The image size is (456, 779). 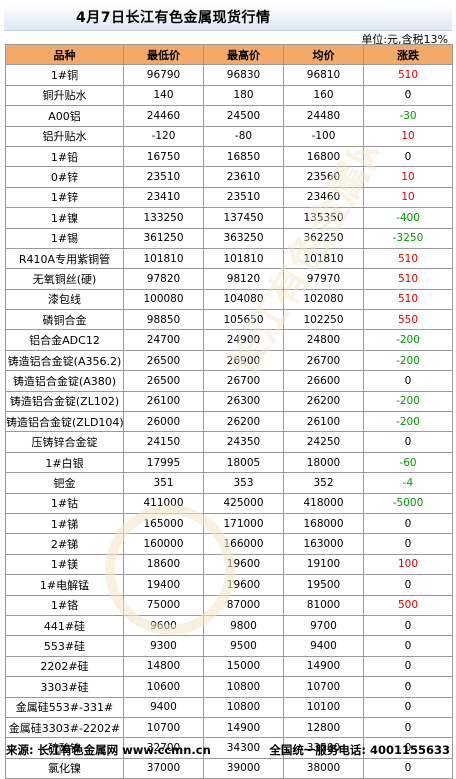 I want to click on table-row: 硫酸镍 32700 34300 33500 0, so click(x=229, y=748).